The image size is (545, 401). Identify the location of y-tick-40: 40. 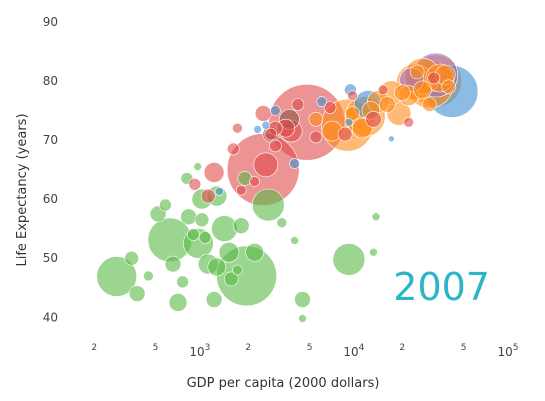
(50, 317).